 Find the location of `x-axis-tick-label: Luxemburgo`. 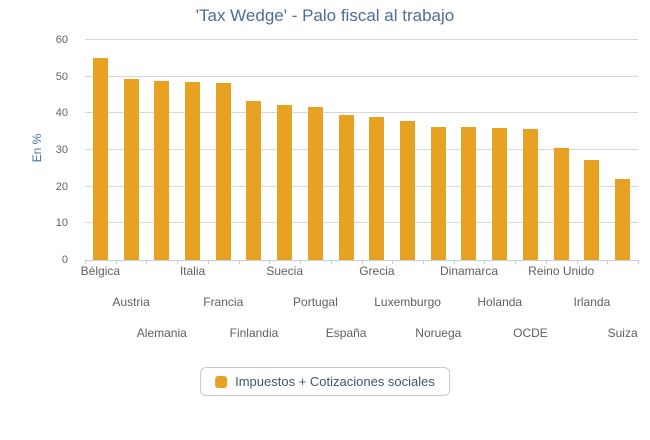

x-axis-tick-label: Luxemburgo is located at coordinates (407, 302).